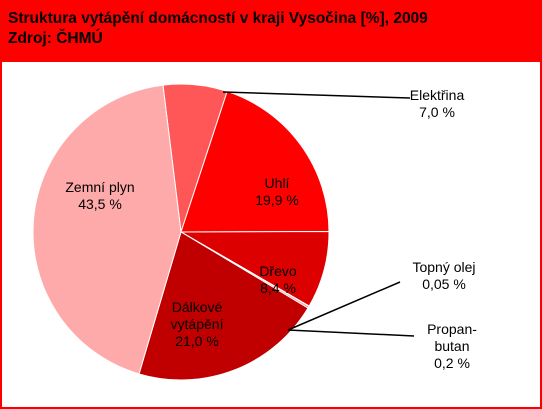  Describe the element at coordinates (55, 38) in the screenshot. I see `title-line-2: Zdroj: ČHMÚ` at that location.